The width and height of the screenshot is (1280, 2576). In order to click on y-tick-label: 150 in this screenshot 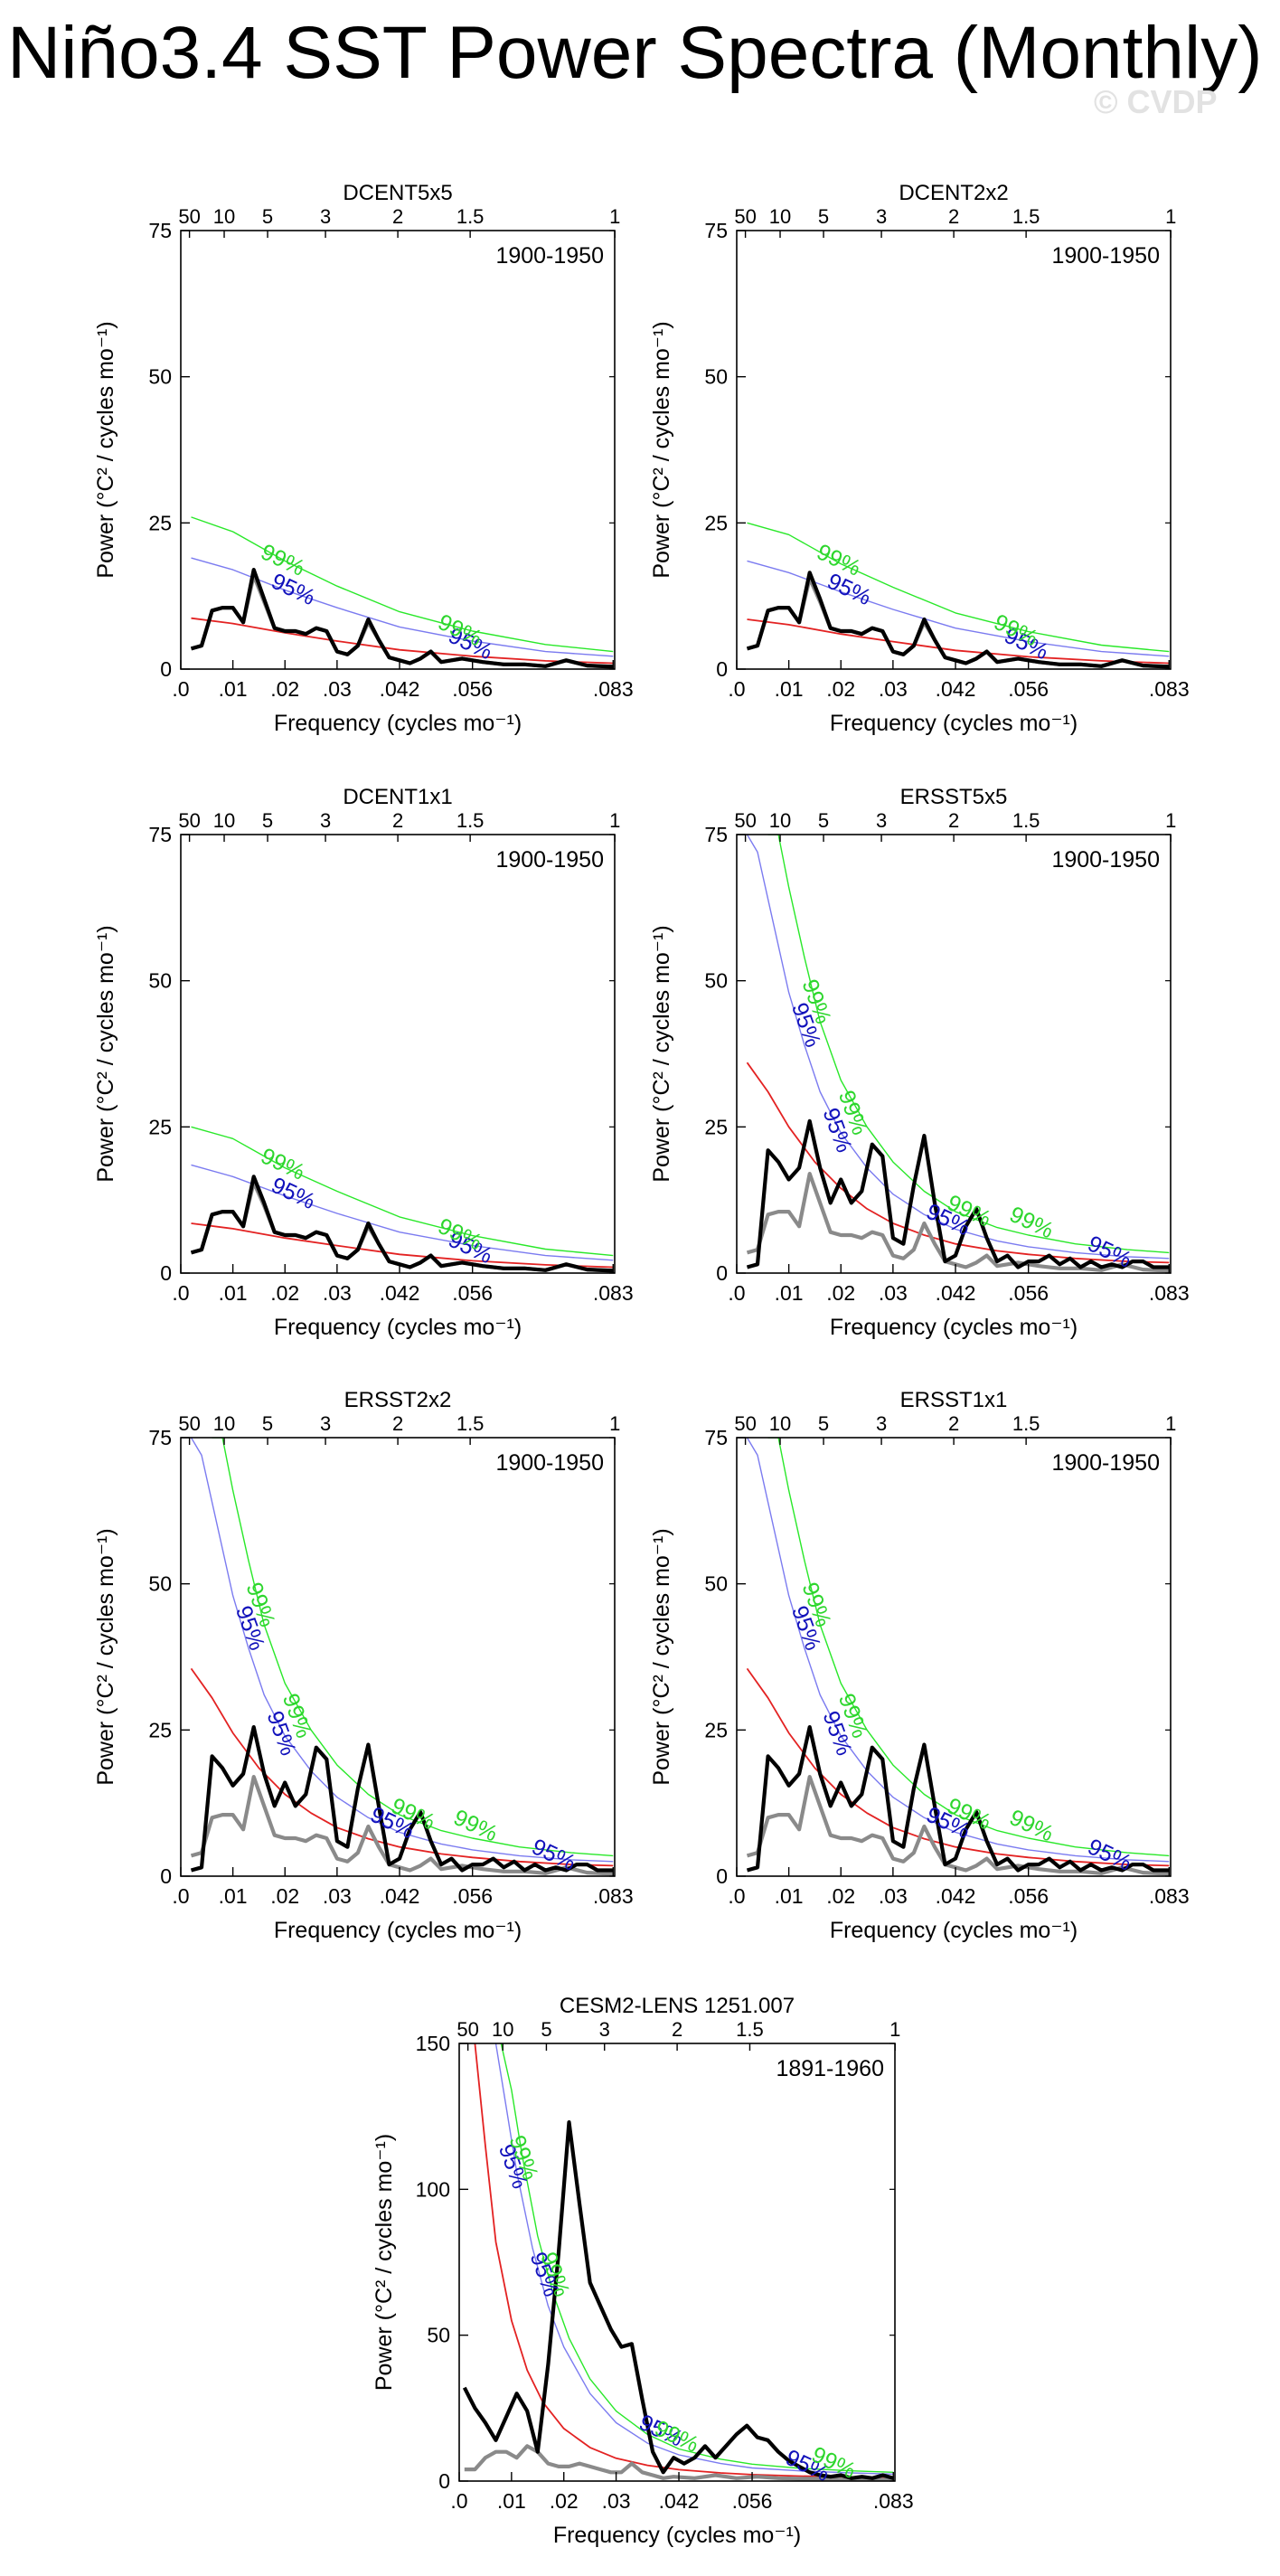, I will do `click(433, 2043)`.